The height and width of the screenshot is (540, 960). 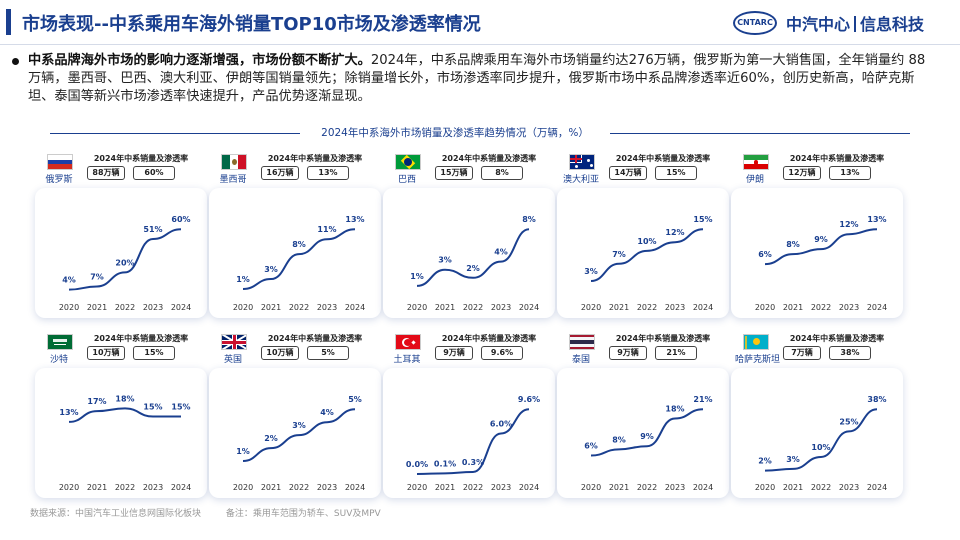 I want to click on line-chart: 4% 2020 7% 2021 20% 2022 51% 2023 60% 2024, so click(x=125, y=263).